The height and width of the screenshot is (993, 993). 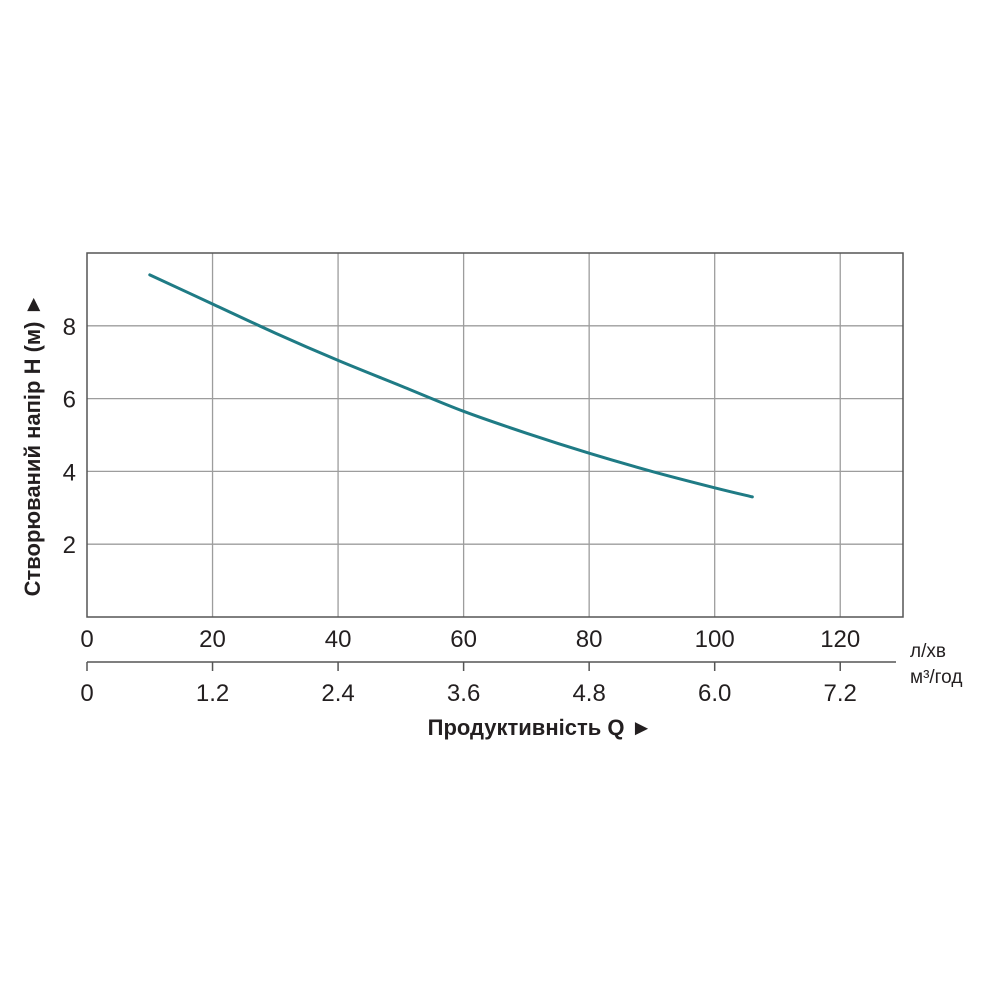 I want to click on x-axis-title: Продуктивність Q ►, so click(x=540, y=727).